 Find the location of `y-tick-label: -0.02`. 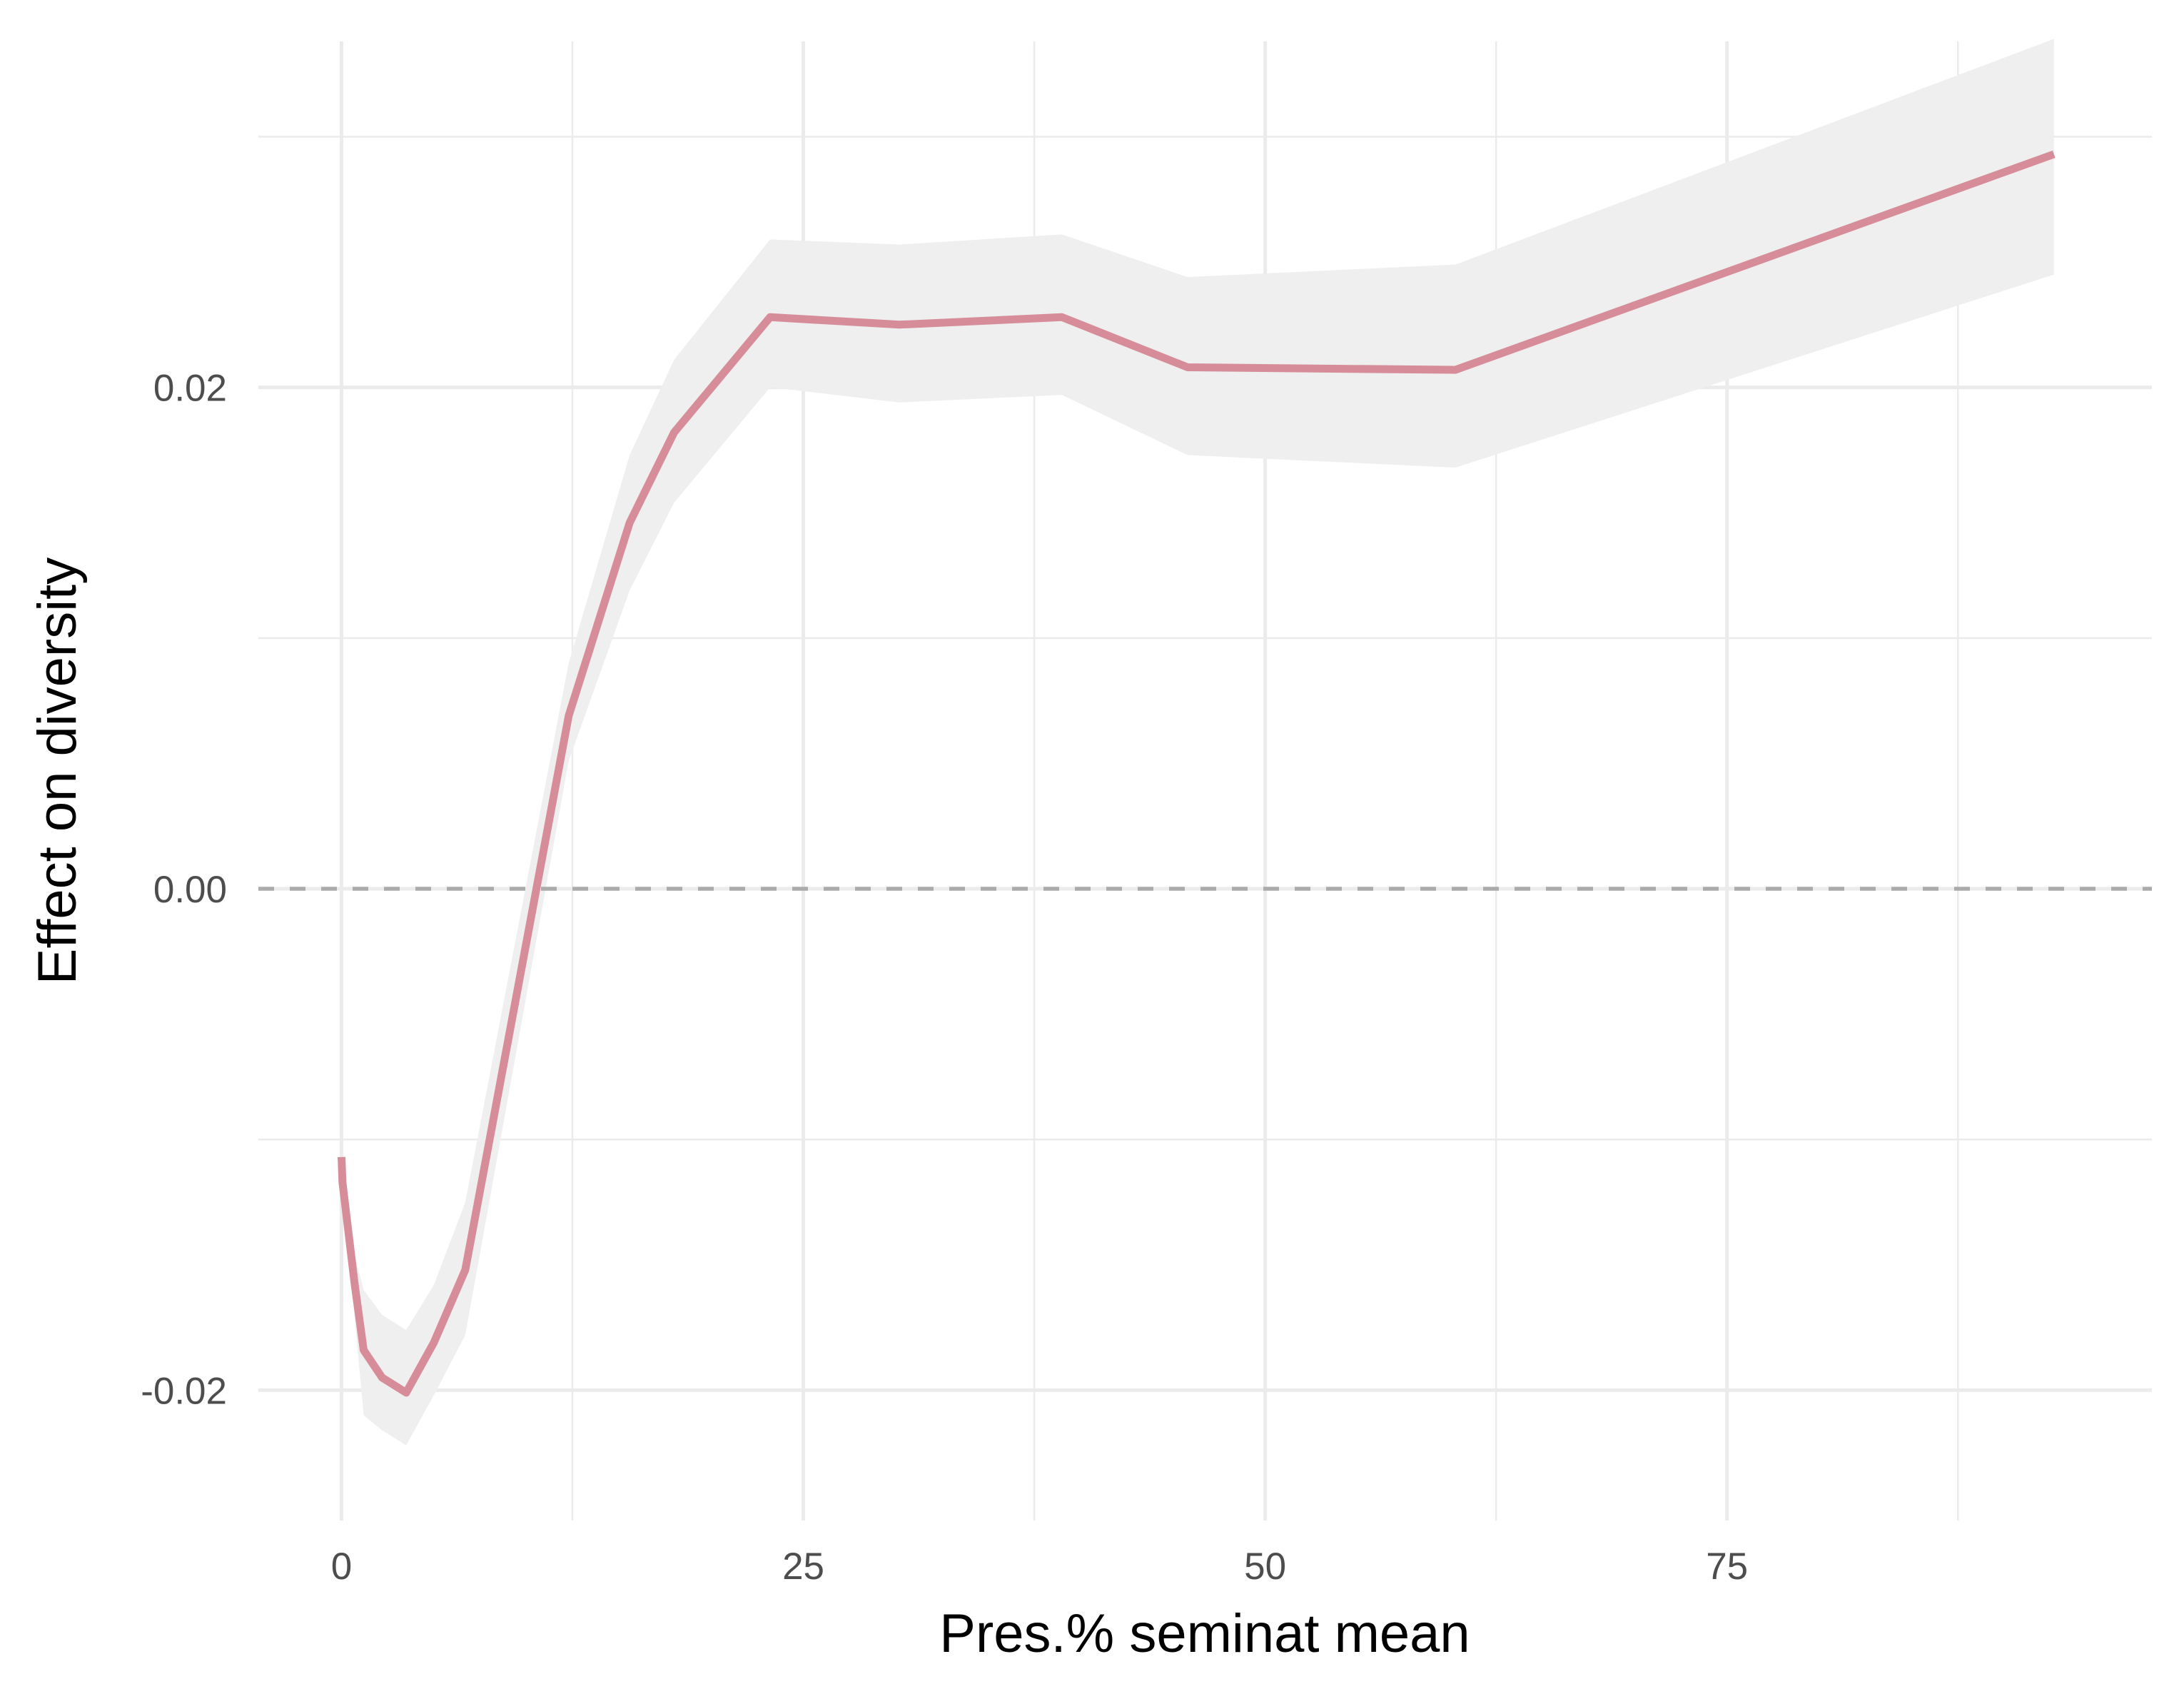

y-tick-label: -0.02 is located at coordinates (184, 1391).